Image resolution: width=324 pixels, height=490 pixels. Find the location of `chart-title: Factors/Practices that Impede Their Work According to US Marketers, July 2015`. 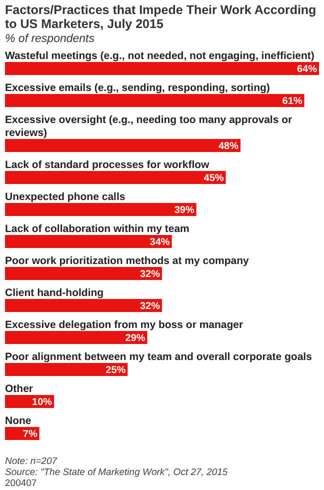

chart-title: Factors/Practices that Impede Their Work According to US Marketers, July 2015 is located at coordinates (160, 17).